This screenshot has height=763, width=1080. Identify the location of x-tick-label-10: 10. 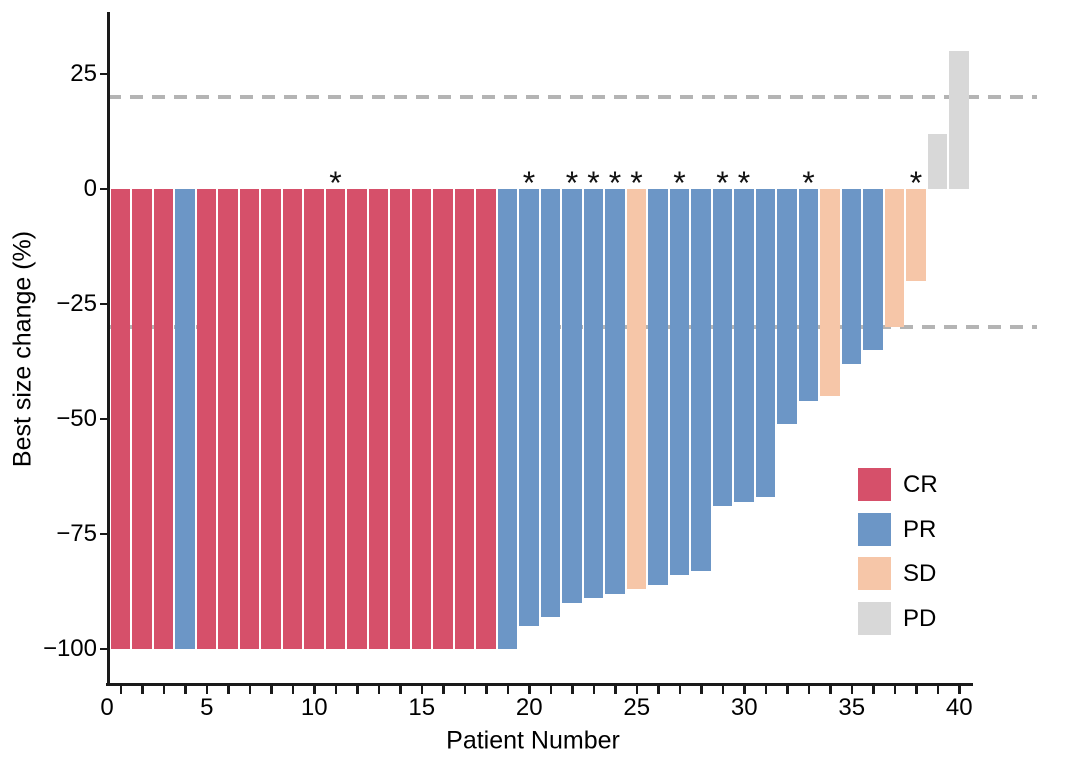
(314, 707).